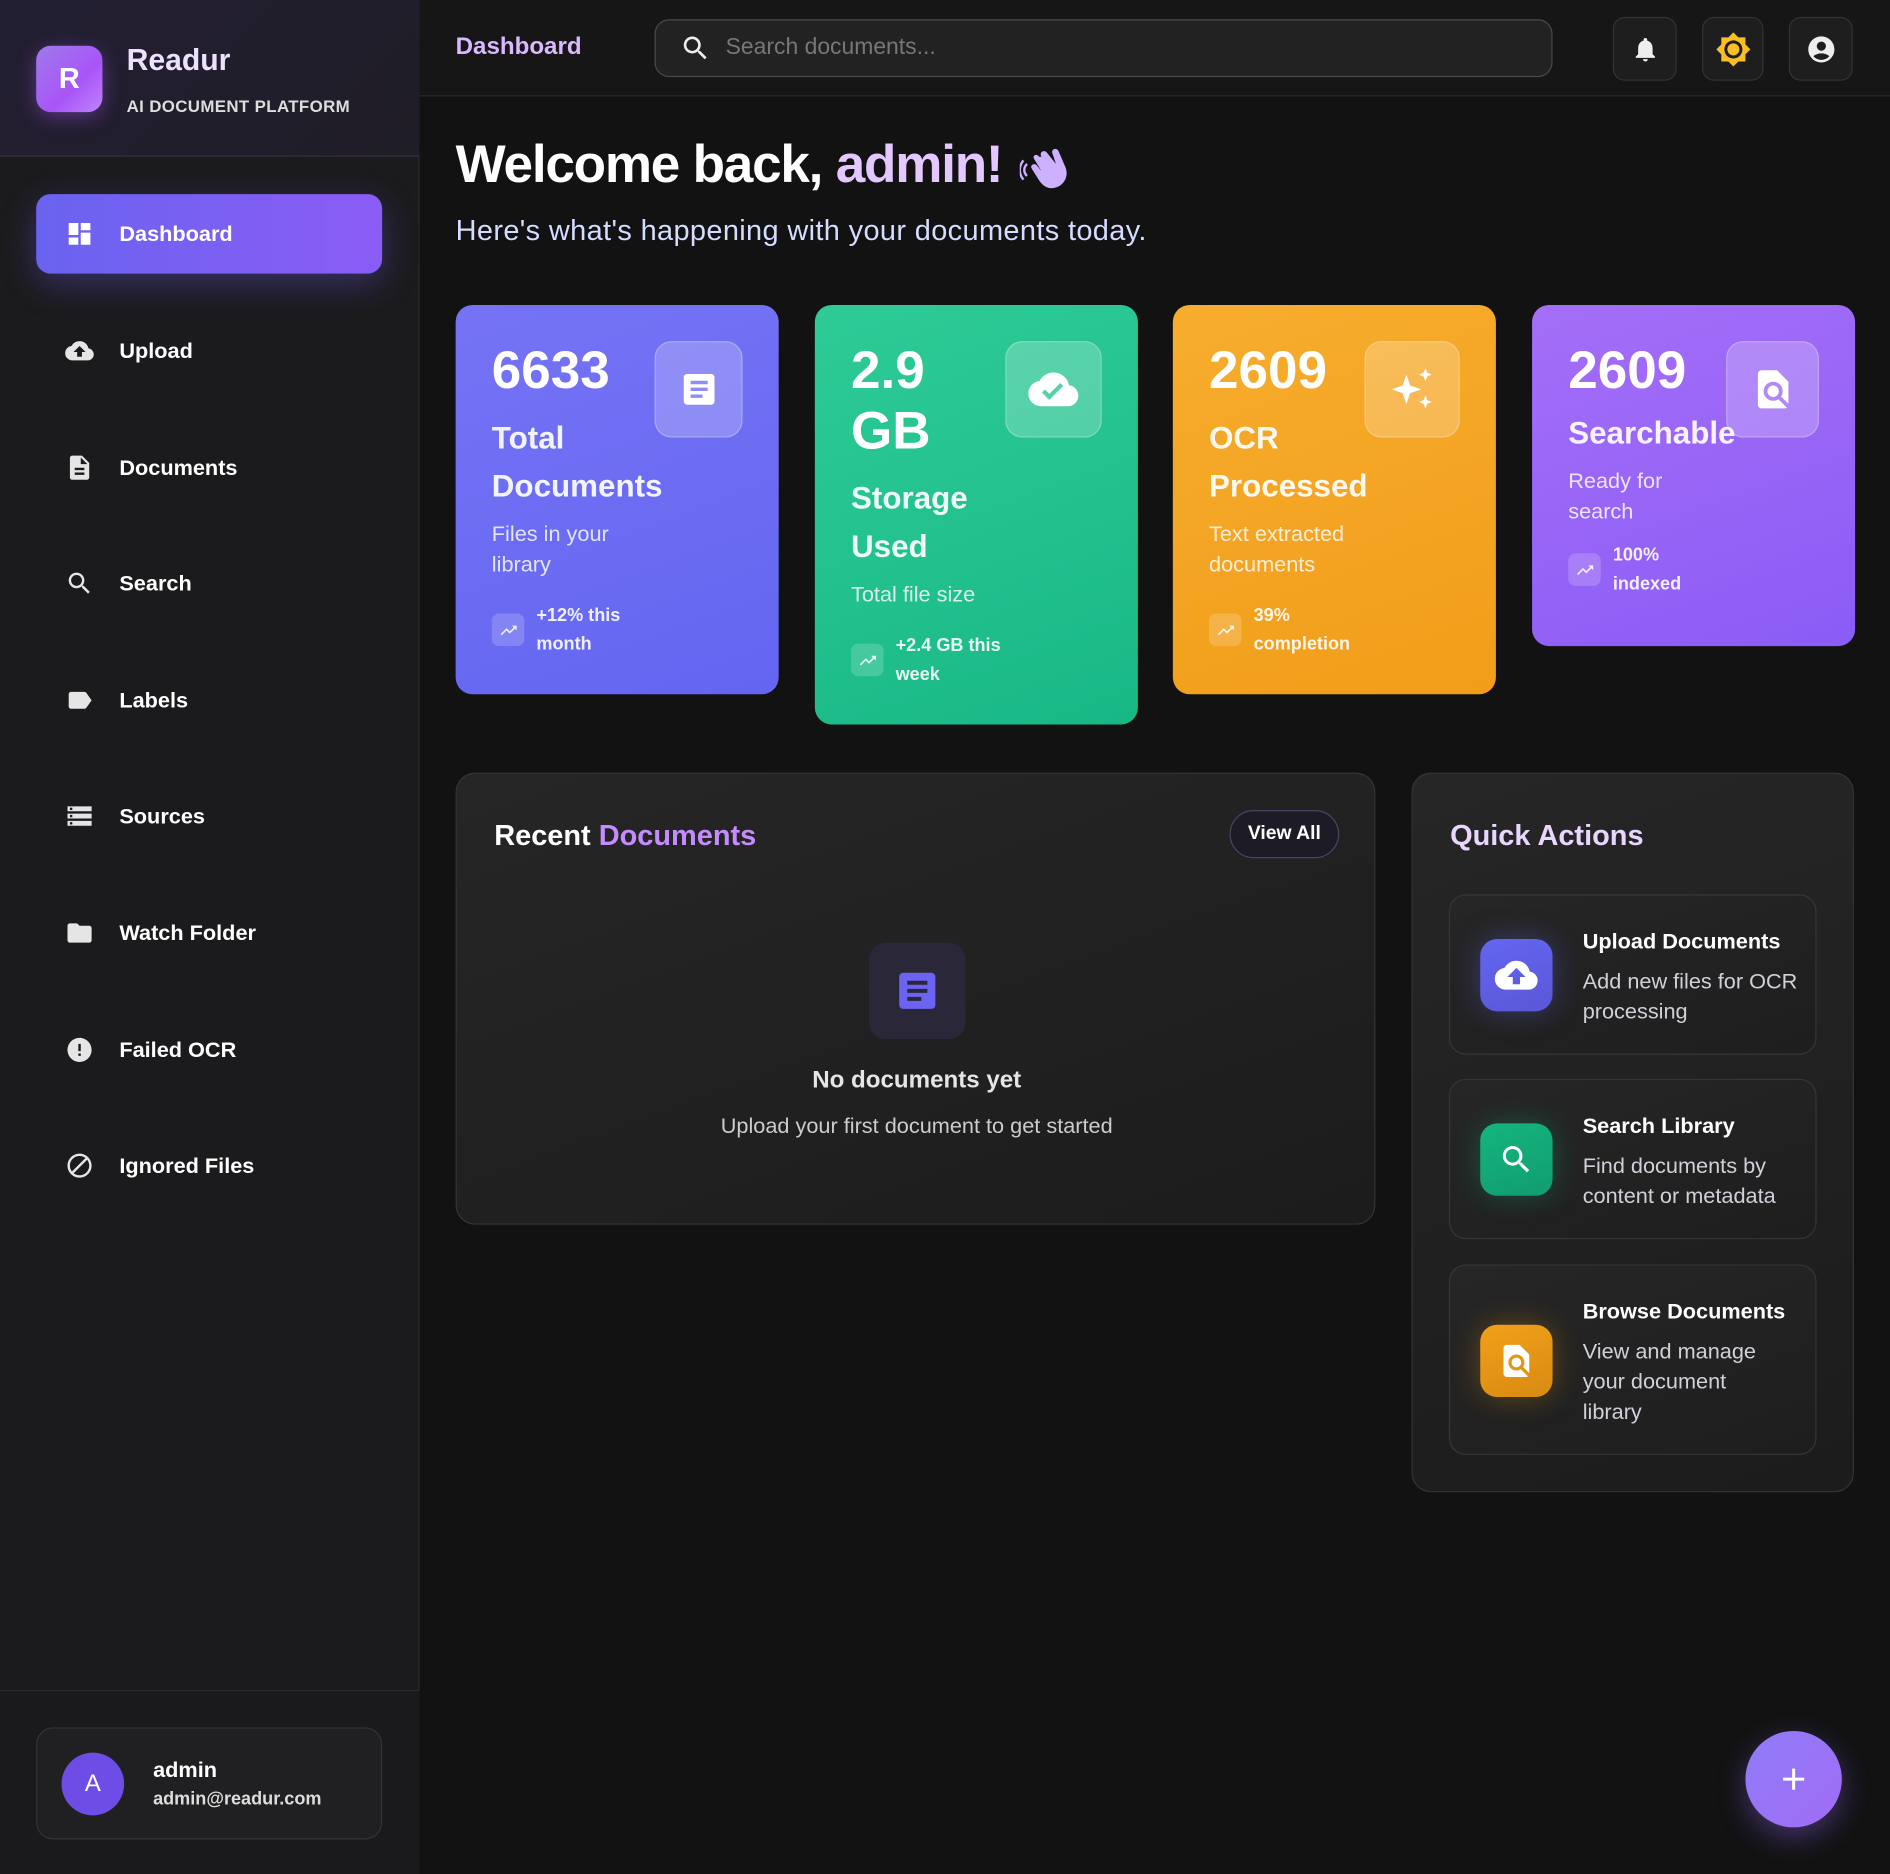 The width and height of the screenshot is (1890, 1874). What do you see at coordinates (154, 699) in the screenshot?
I see `sidebar-item-label: Labels` at bounding box center [154, 699].